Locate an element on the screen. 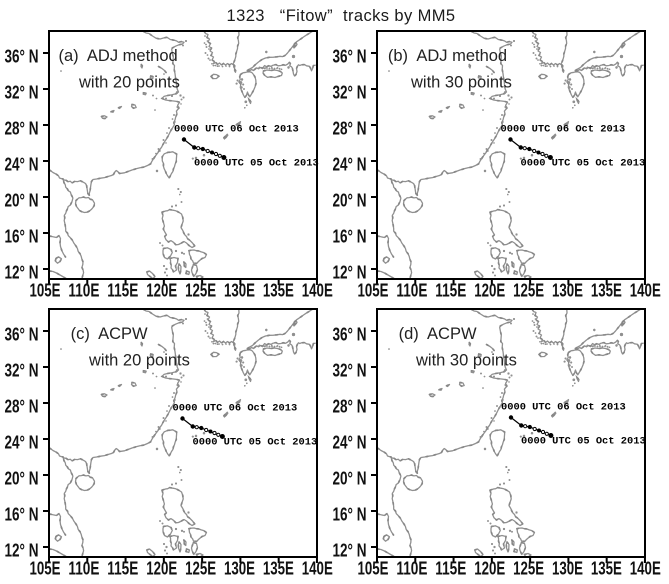 The width and height of the screenshot is (669, 584). svg-text: (b) ADJ method is located at coordinates (447, 56).